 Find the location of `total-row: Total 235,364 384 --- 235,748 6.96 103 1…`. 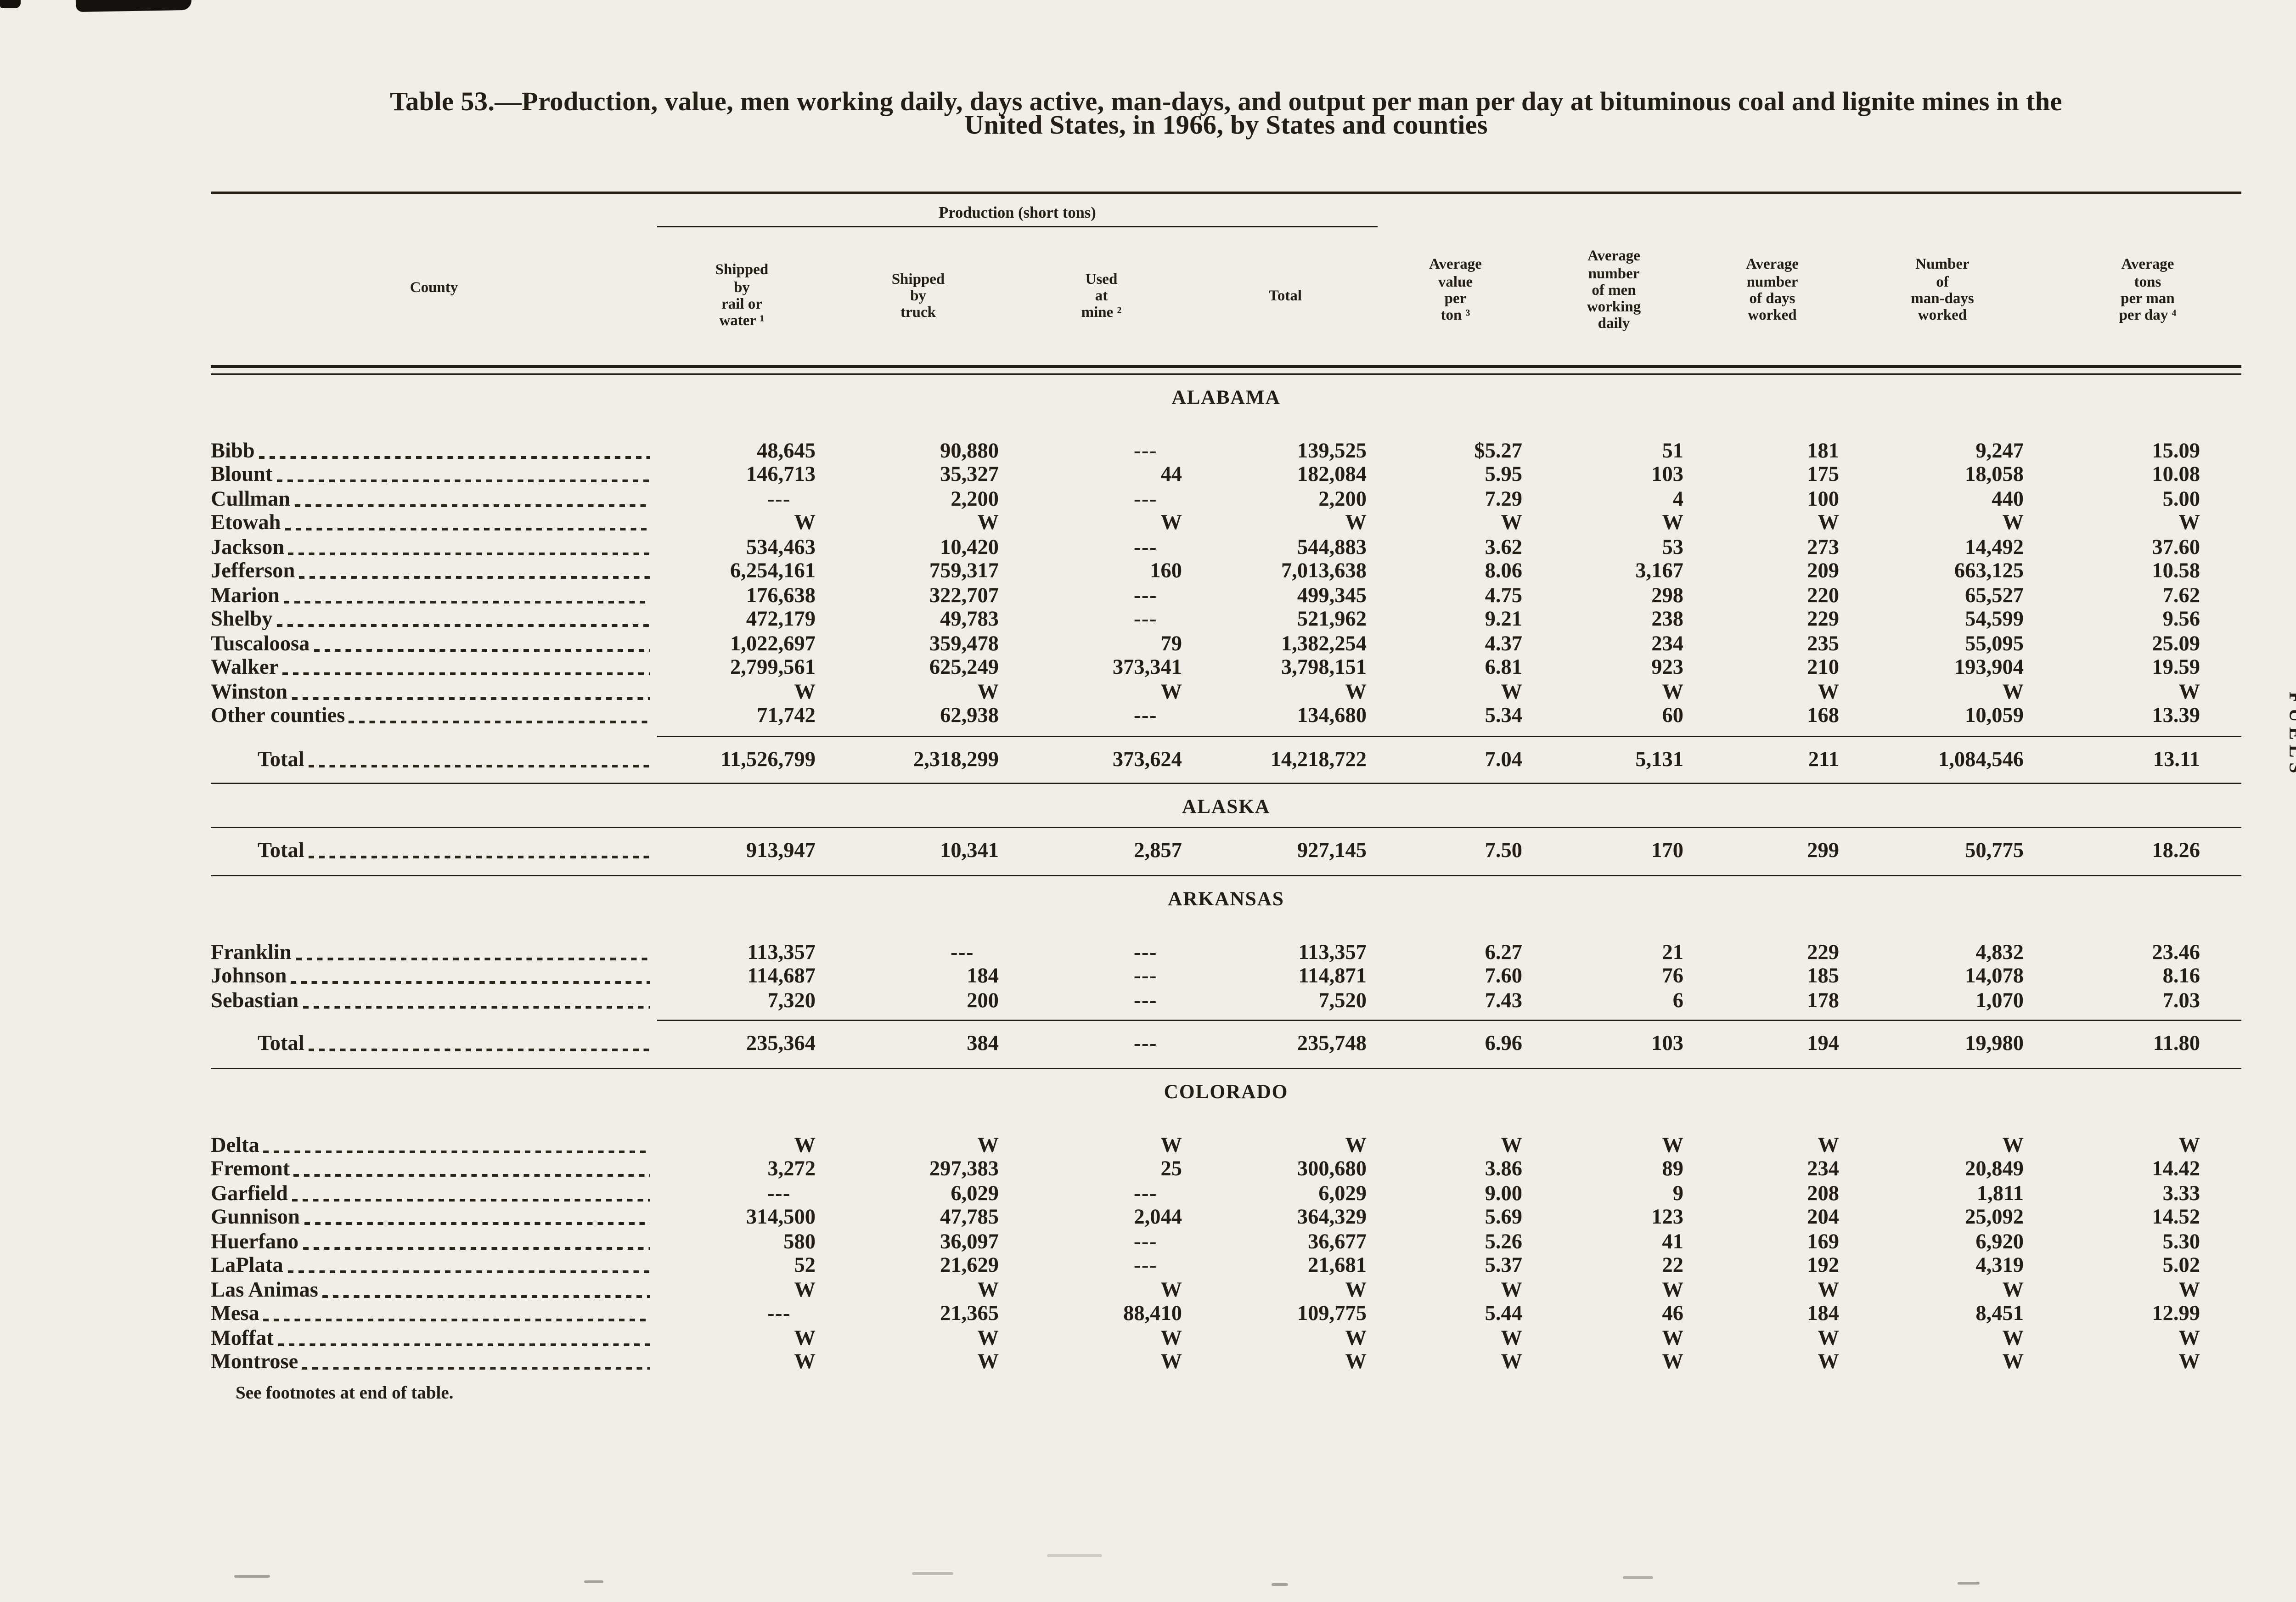

total-row: Total 235,364 384 --- 235,748 6.96 103 1… is located at coordinates (1226, 1044).